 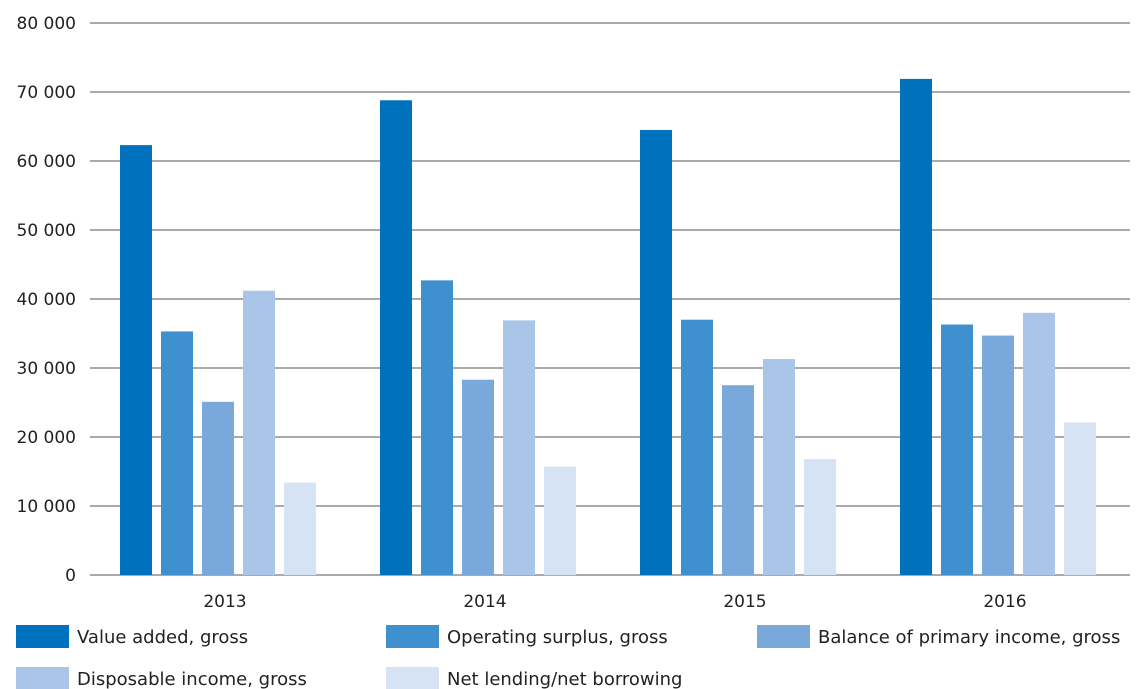 I want to click on y-tick-label: 30 000, so click(x=46, y=369).